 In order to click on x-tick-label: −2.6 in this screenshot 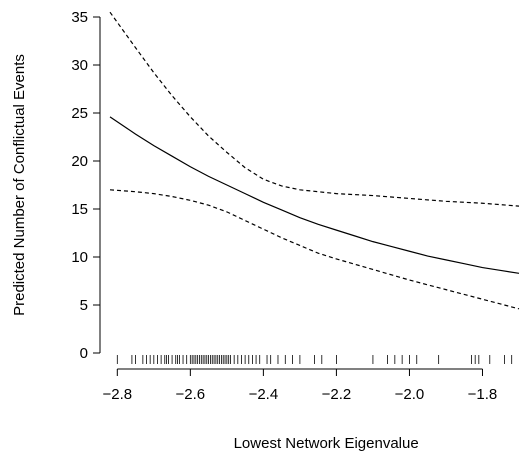, I will do `click(191, 394)`.